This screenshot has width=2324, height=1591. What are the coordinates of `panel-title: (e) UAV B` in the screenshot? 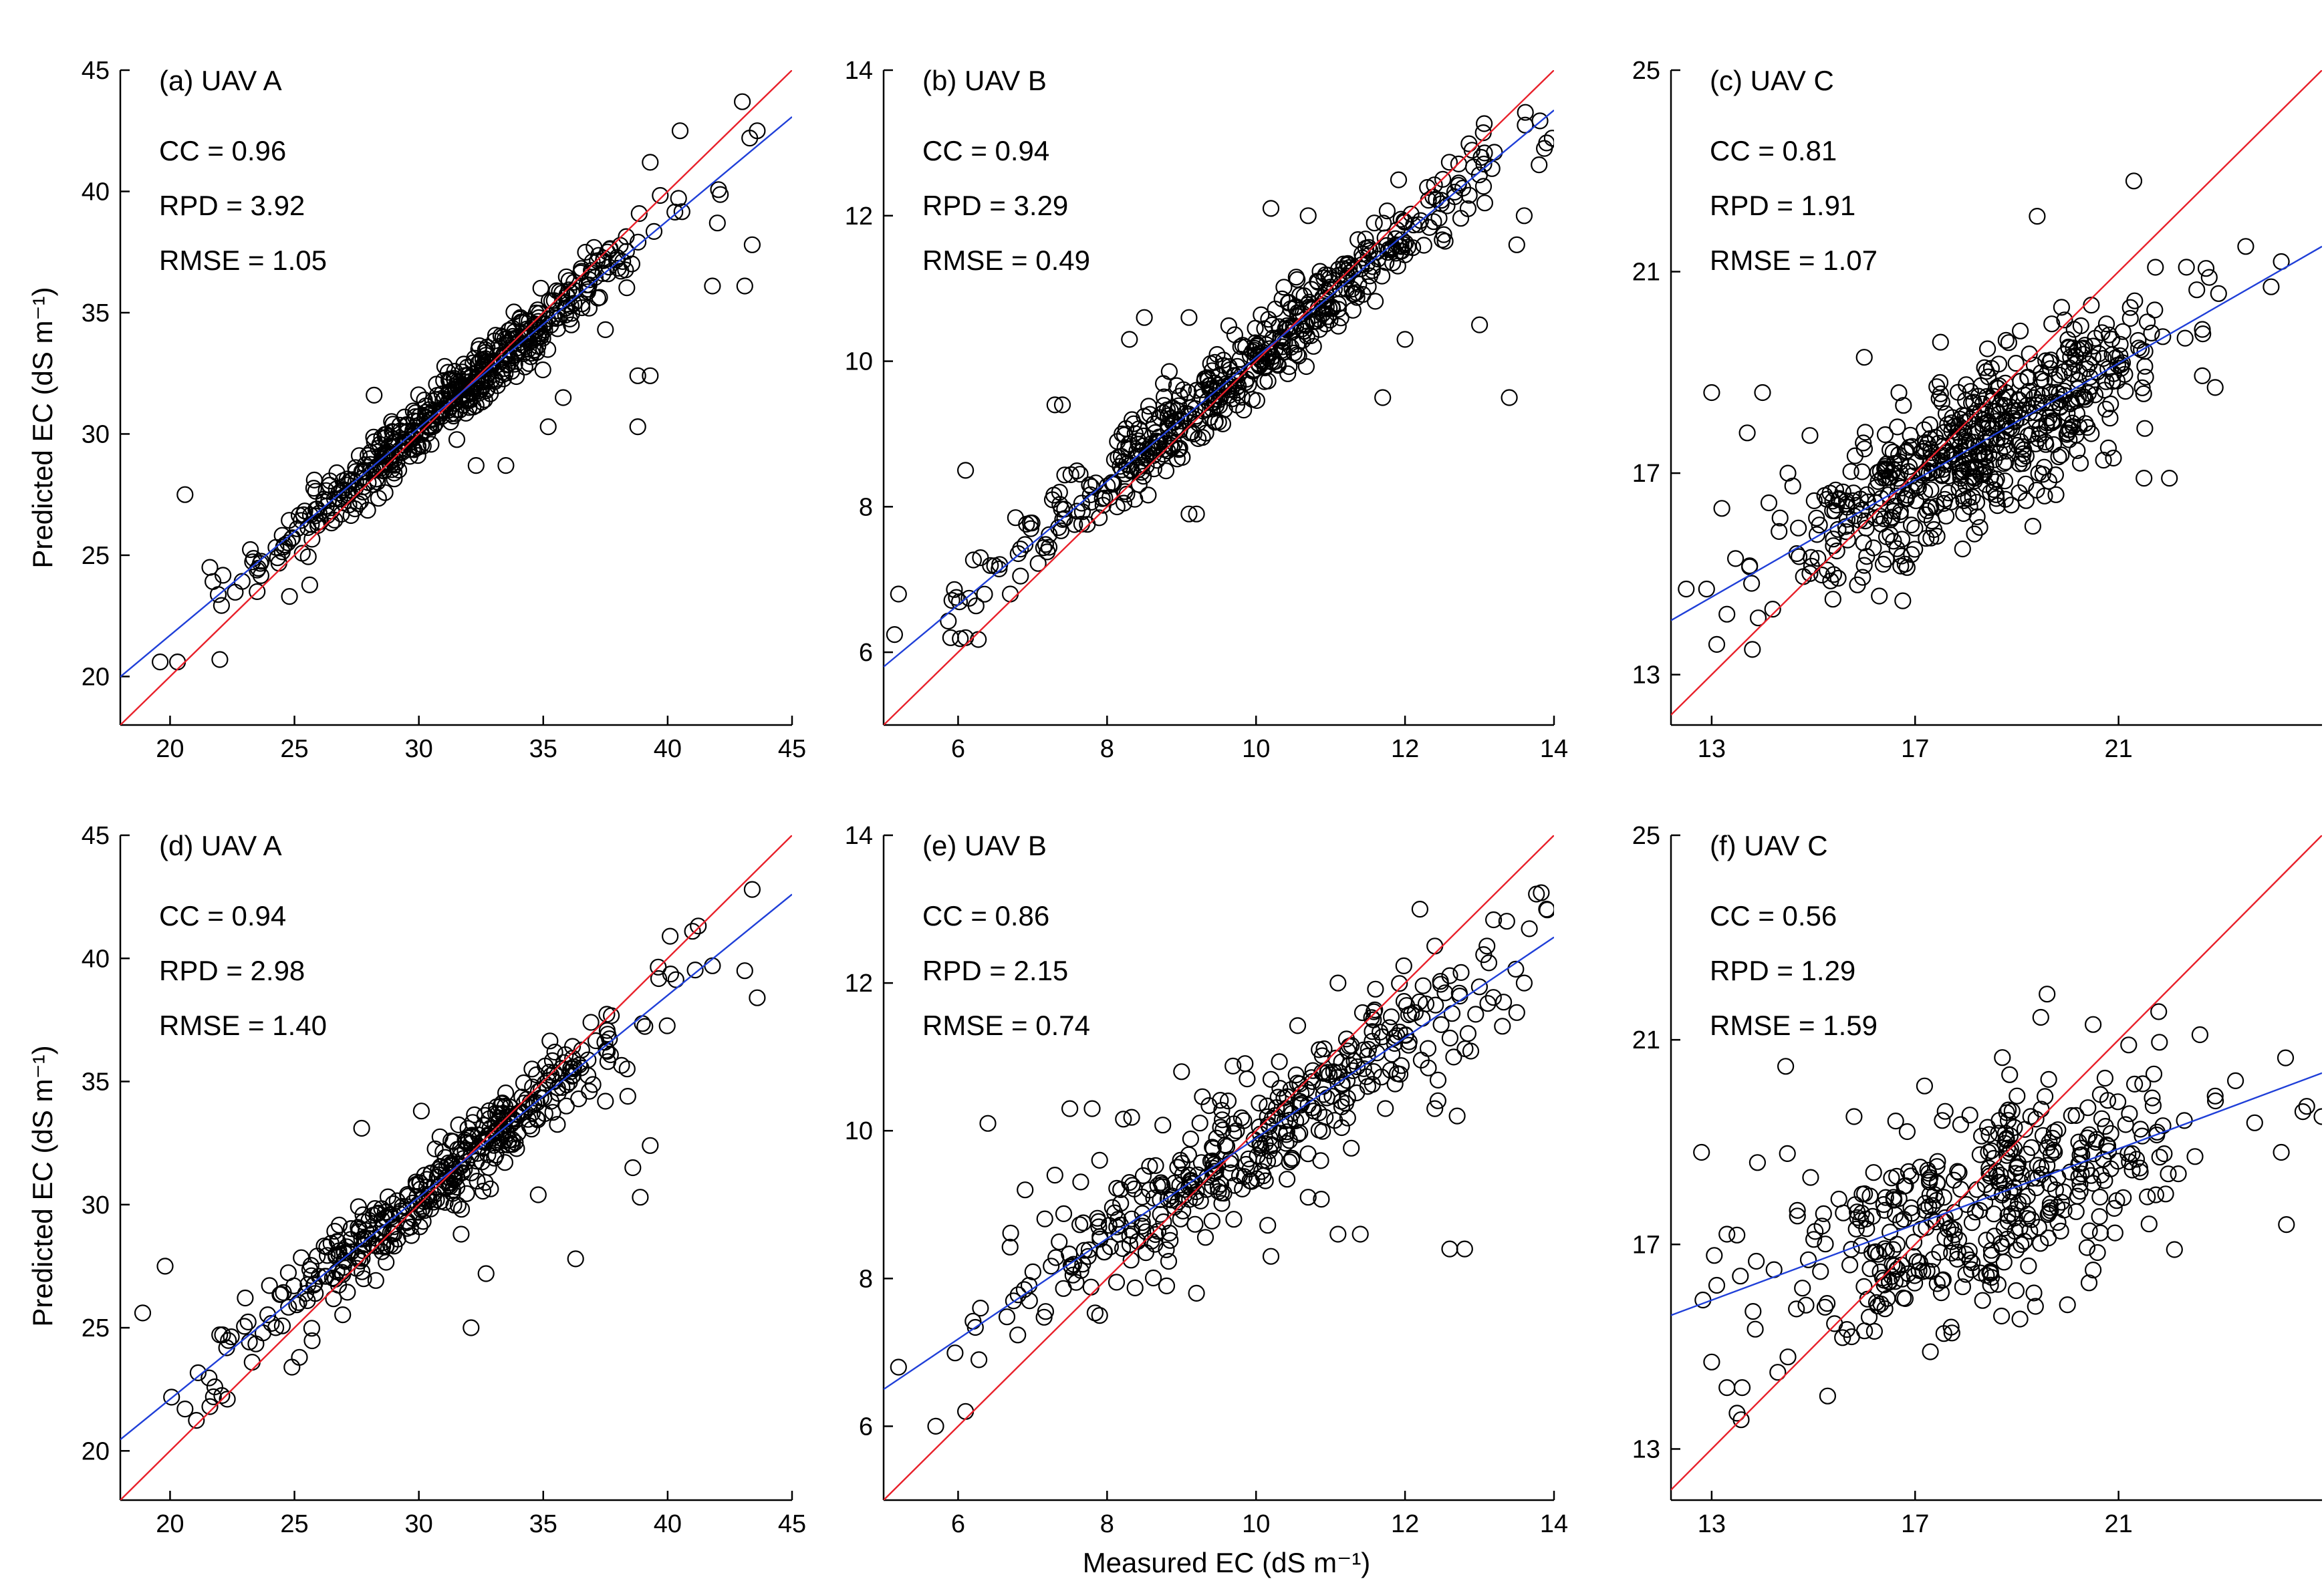 It's located at (984, 845).